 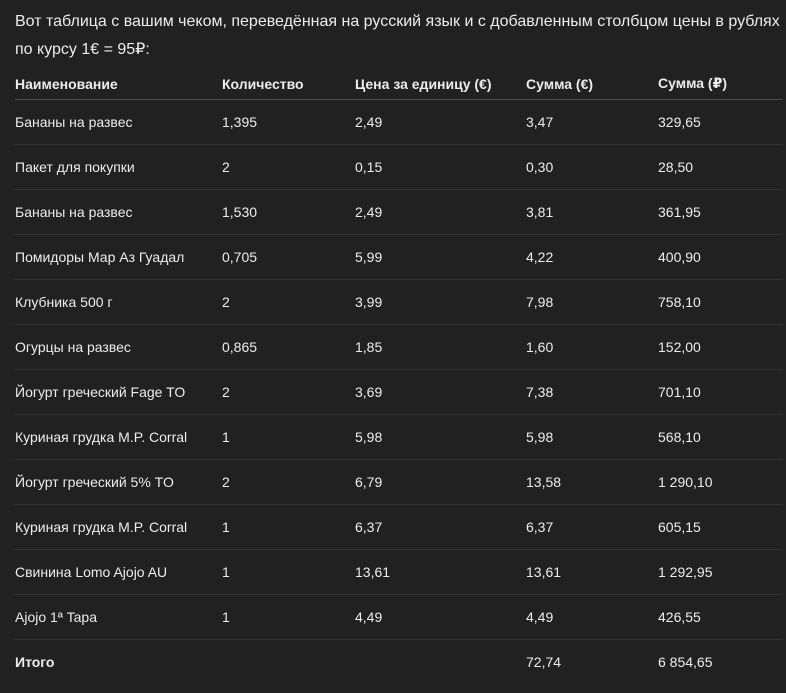 What do you see at coordinates (440, 482) in the screenshot?
I see `table-cell: 6,79` at bounding box center [440, 482].